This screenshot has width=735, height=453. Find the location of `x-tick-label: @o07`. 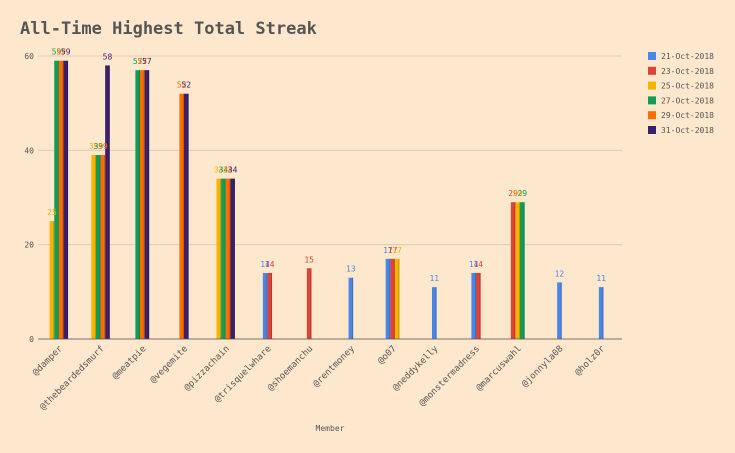

x-tick-label: @o07 is located at coordinates (387, 355).